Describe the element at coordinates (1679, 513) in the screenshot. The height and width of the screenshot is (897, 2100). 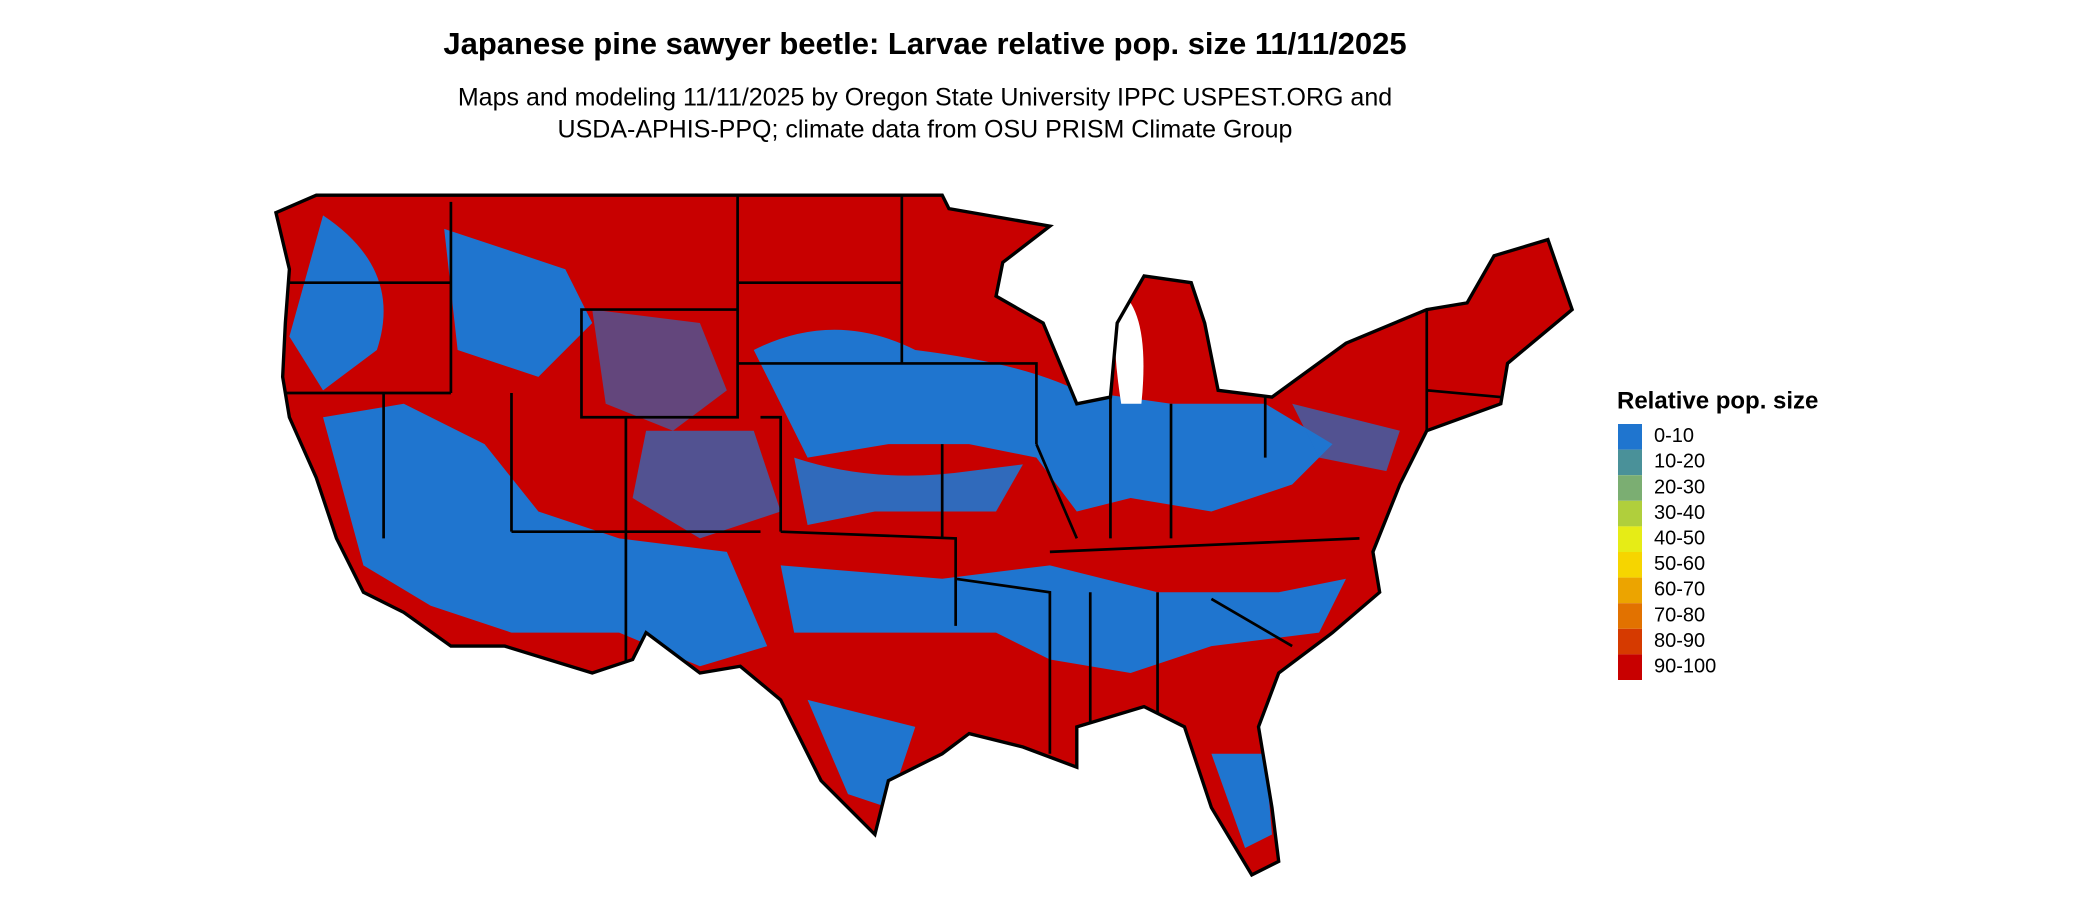
I see `legend-label: 30-40` at that location.